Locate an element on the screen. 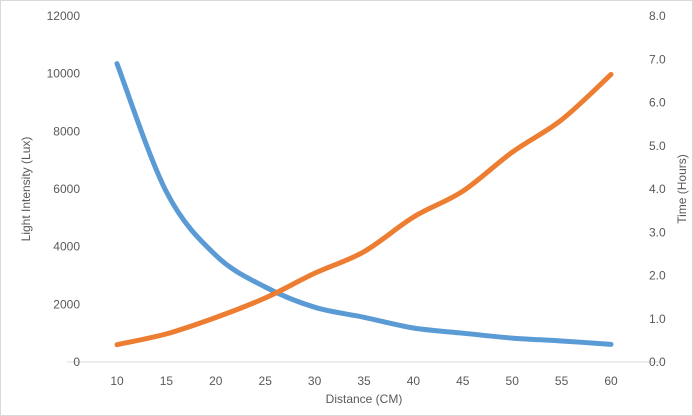 The height and width of the screenshot is (416, 693). y-tick-label: 4000 is located at coordinates (66, 247).